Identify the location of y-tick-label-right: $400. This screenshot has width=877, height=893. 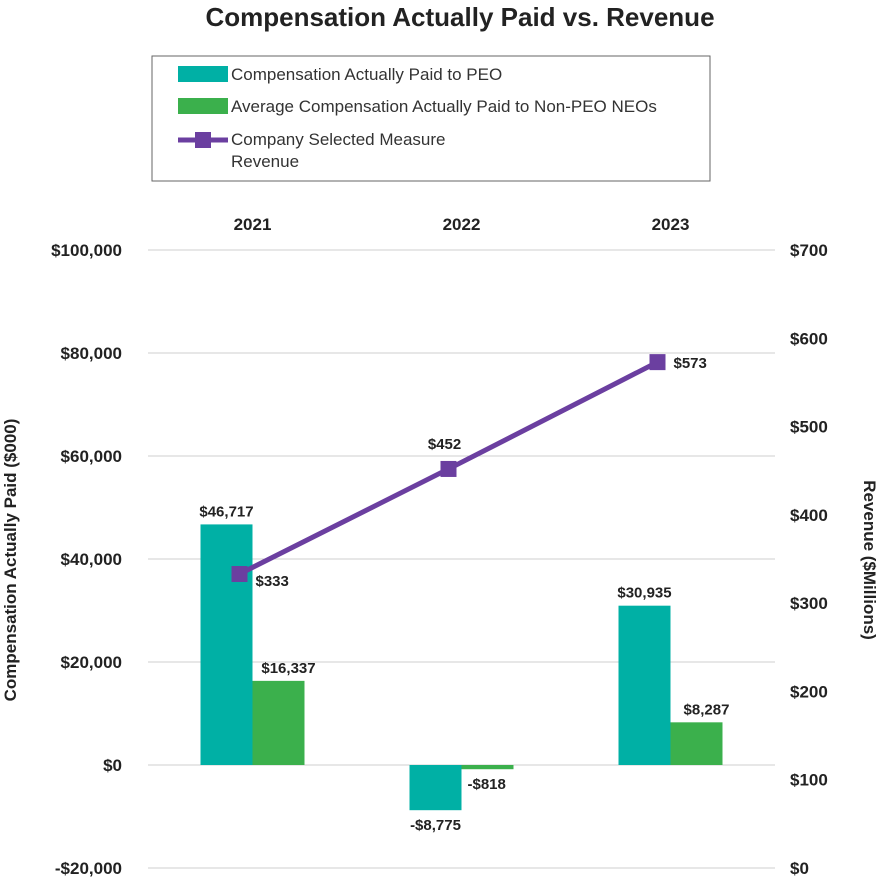
(809, 515).